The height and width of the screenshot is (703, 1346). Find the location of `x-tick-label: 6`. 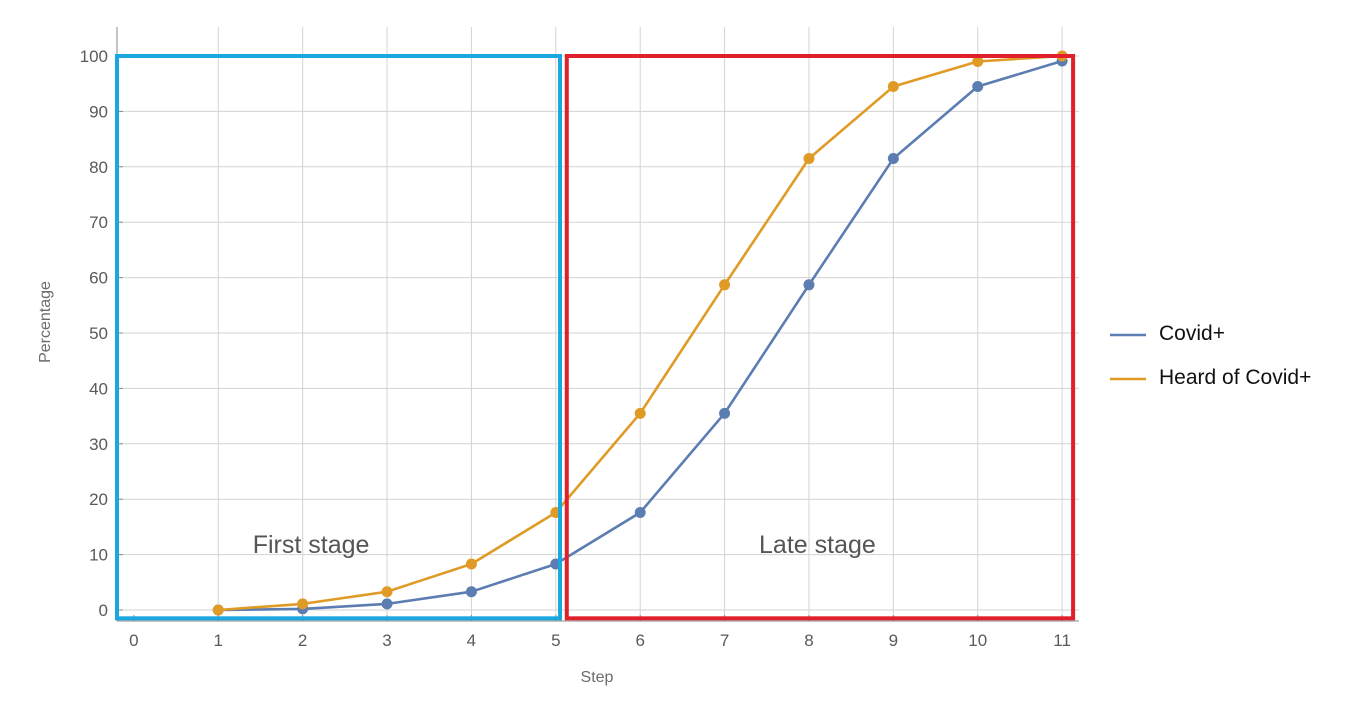

x-tick-label: 6 is located at coordinates (639, 640).